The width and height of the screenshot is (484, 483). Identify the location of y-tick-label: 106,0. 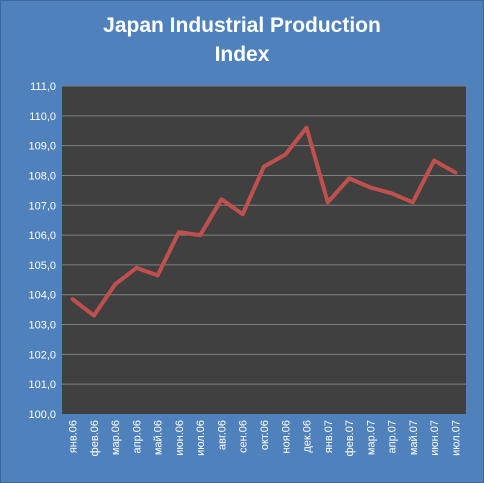
(42, 236).